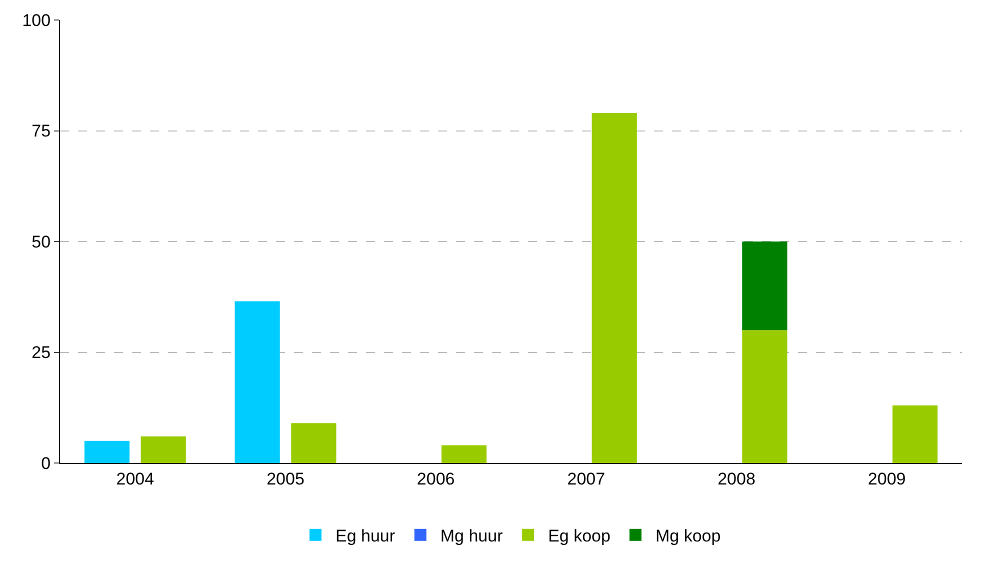 This screenshot has height=564, width=992. I want to click on x-tick-label: 2005, so click(285, 478).